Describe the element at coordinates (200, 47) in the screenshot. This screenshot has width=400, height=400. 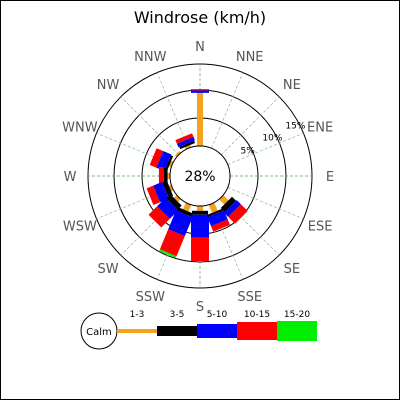
I see `direction-label-N: N` at that location.